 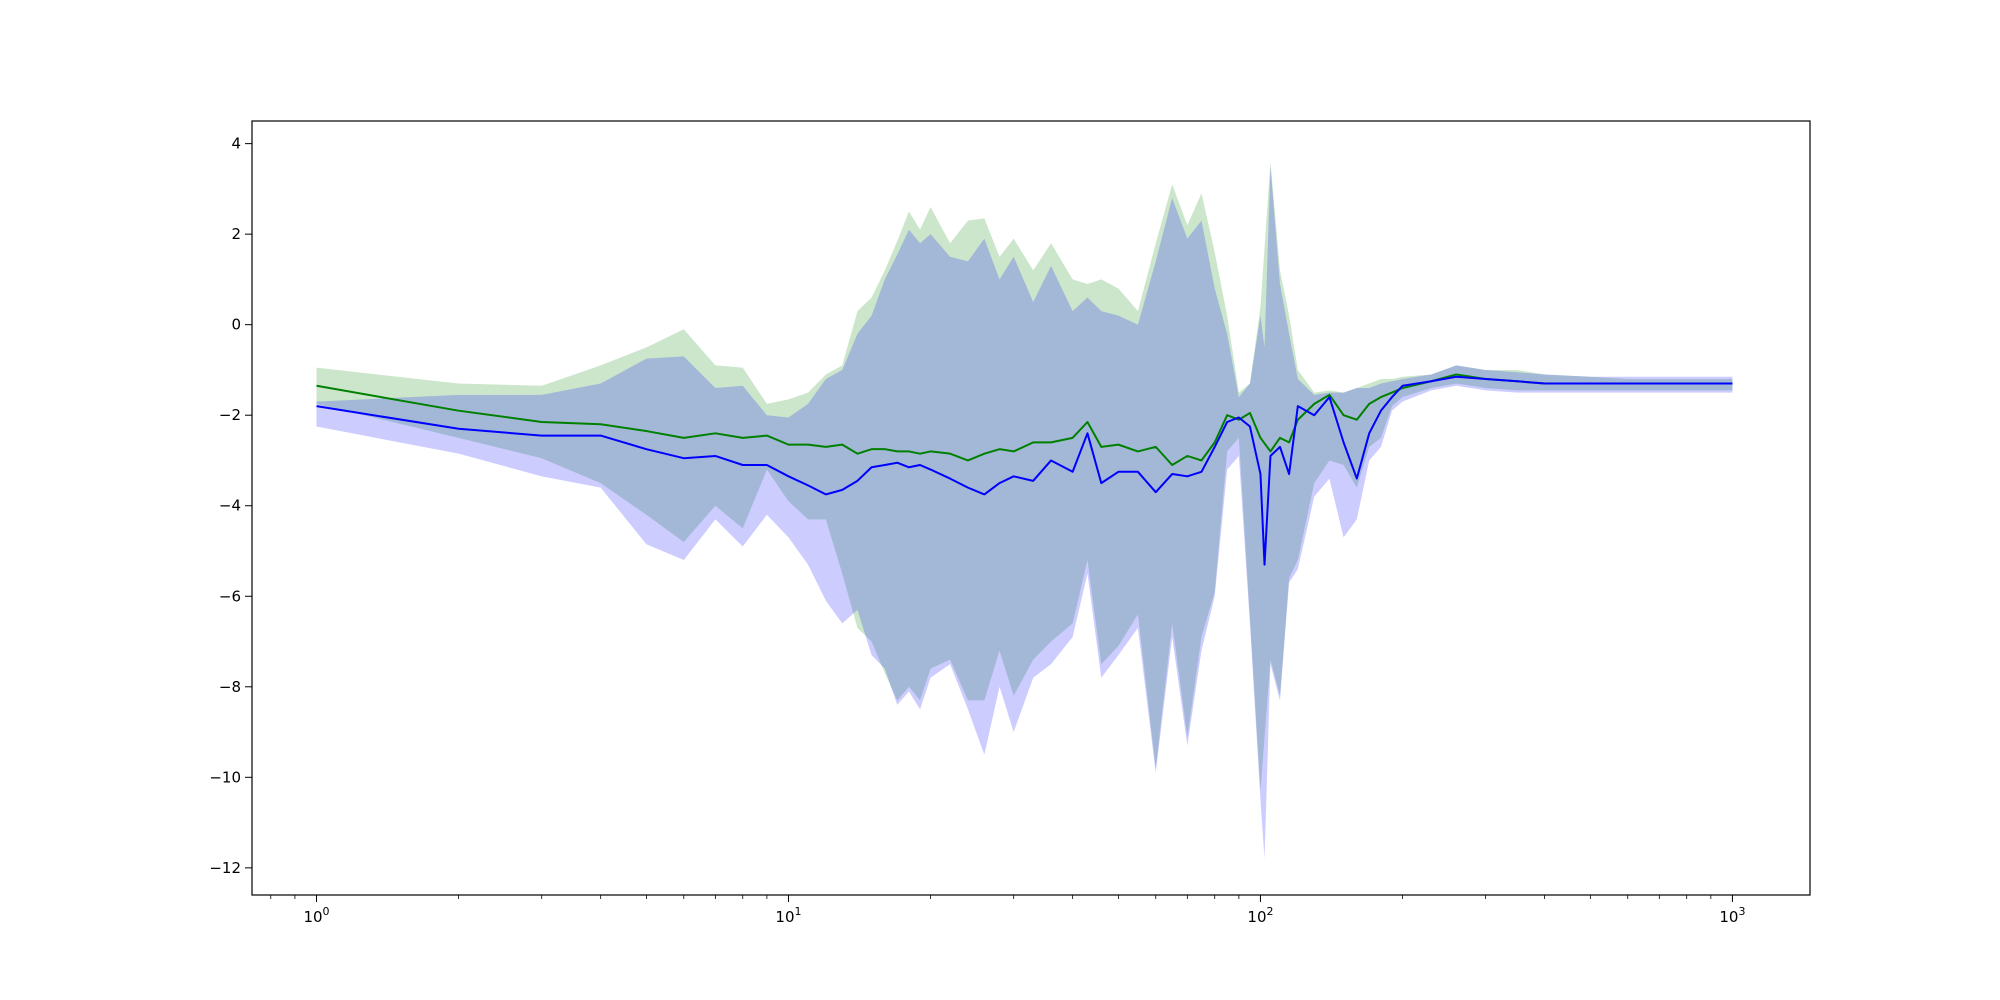 I want to click on y-tick-label: 2, so click(x=236, y=234).